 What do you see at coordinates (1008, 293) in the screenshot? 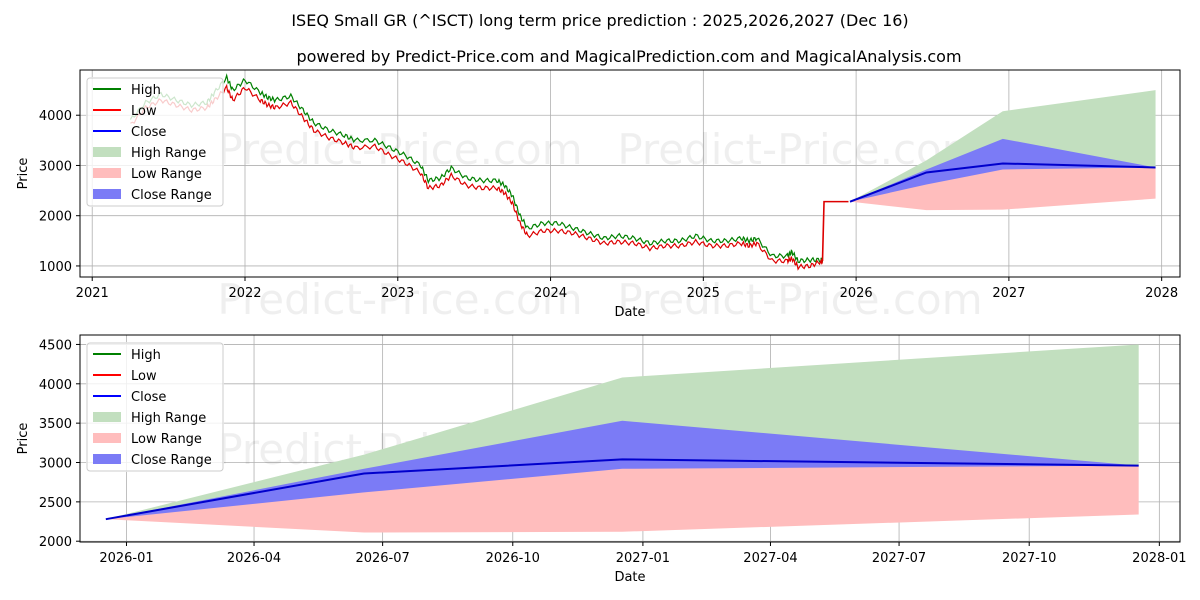
I see `x-tick-label: 2027` at bounding box center [1008, 293].